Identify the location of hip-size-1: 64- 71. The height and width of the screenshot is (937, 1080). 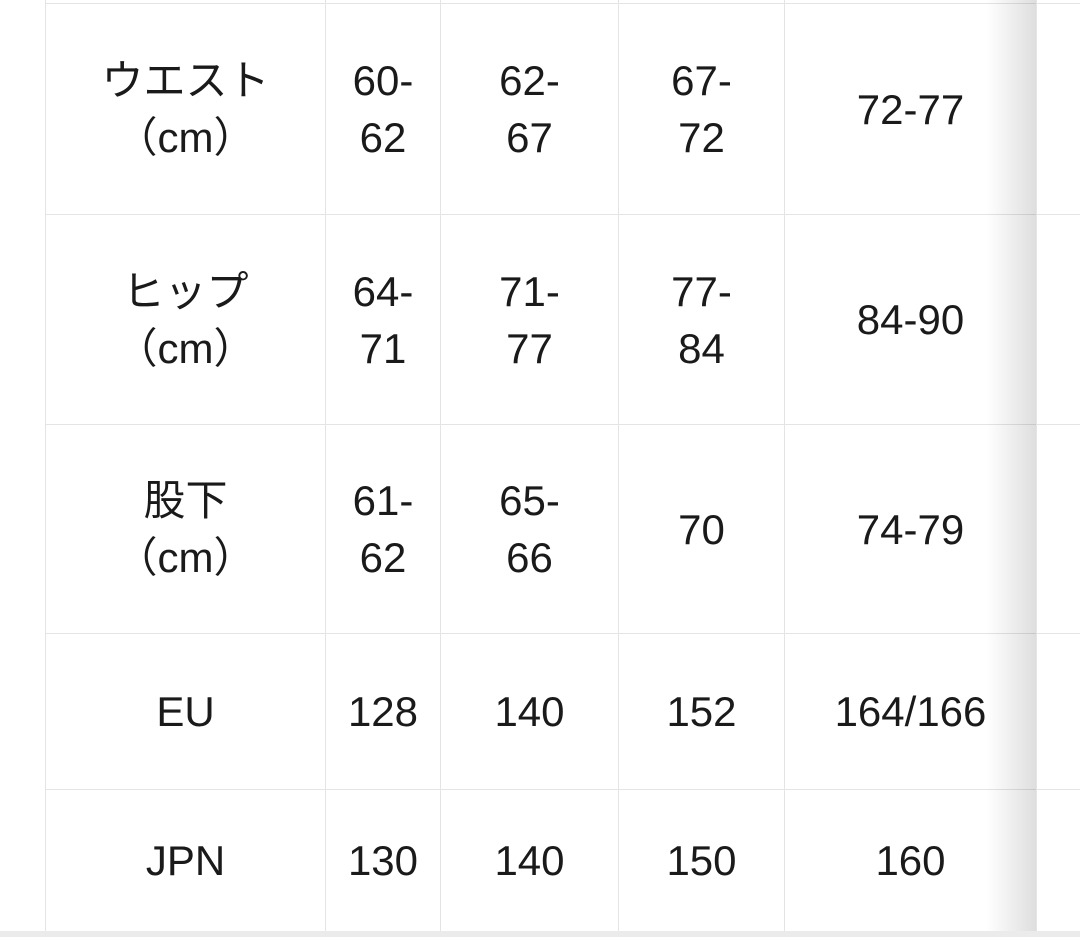
(383, 319).